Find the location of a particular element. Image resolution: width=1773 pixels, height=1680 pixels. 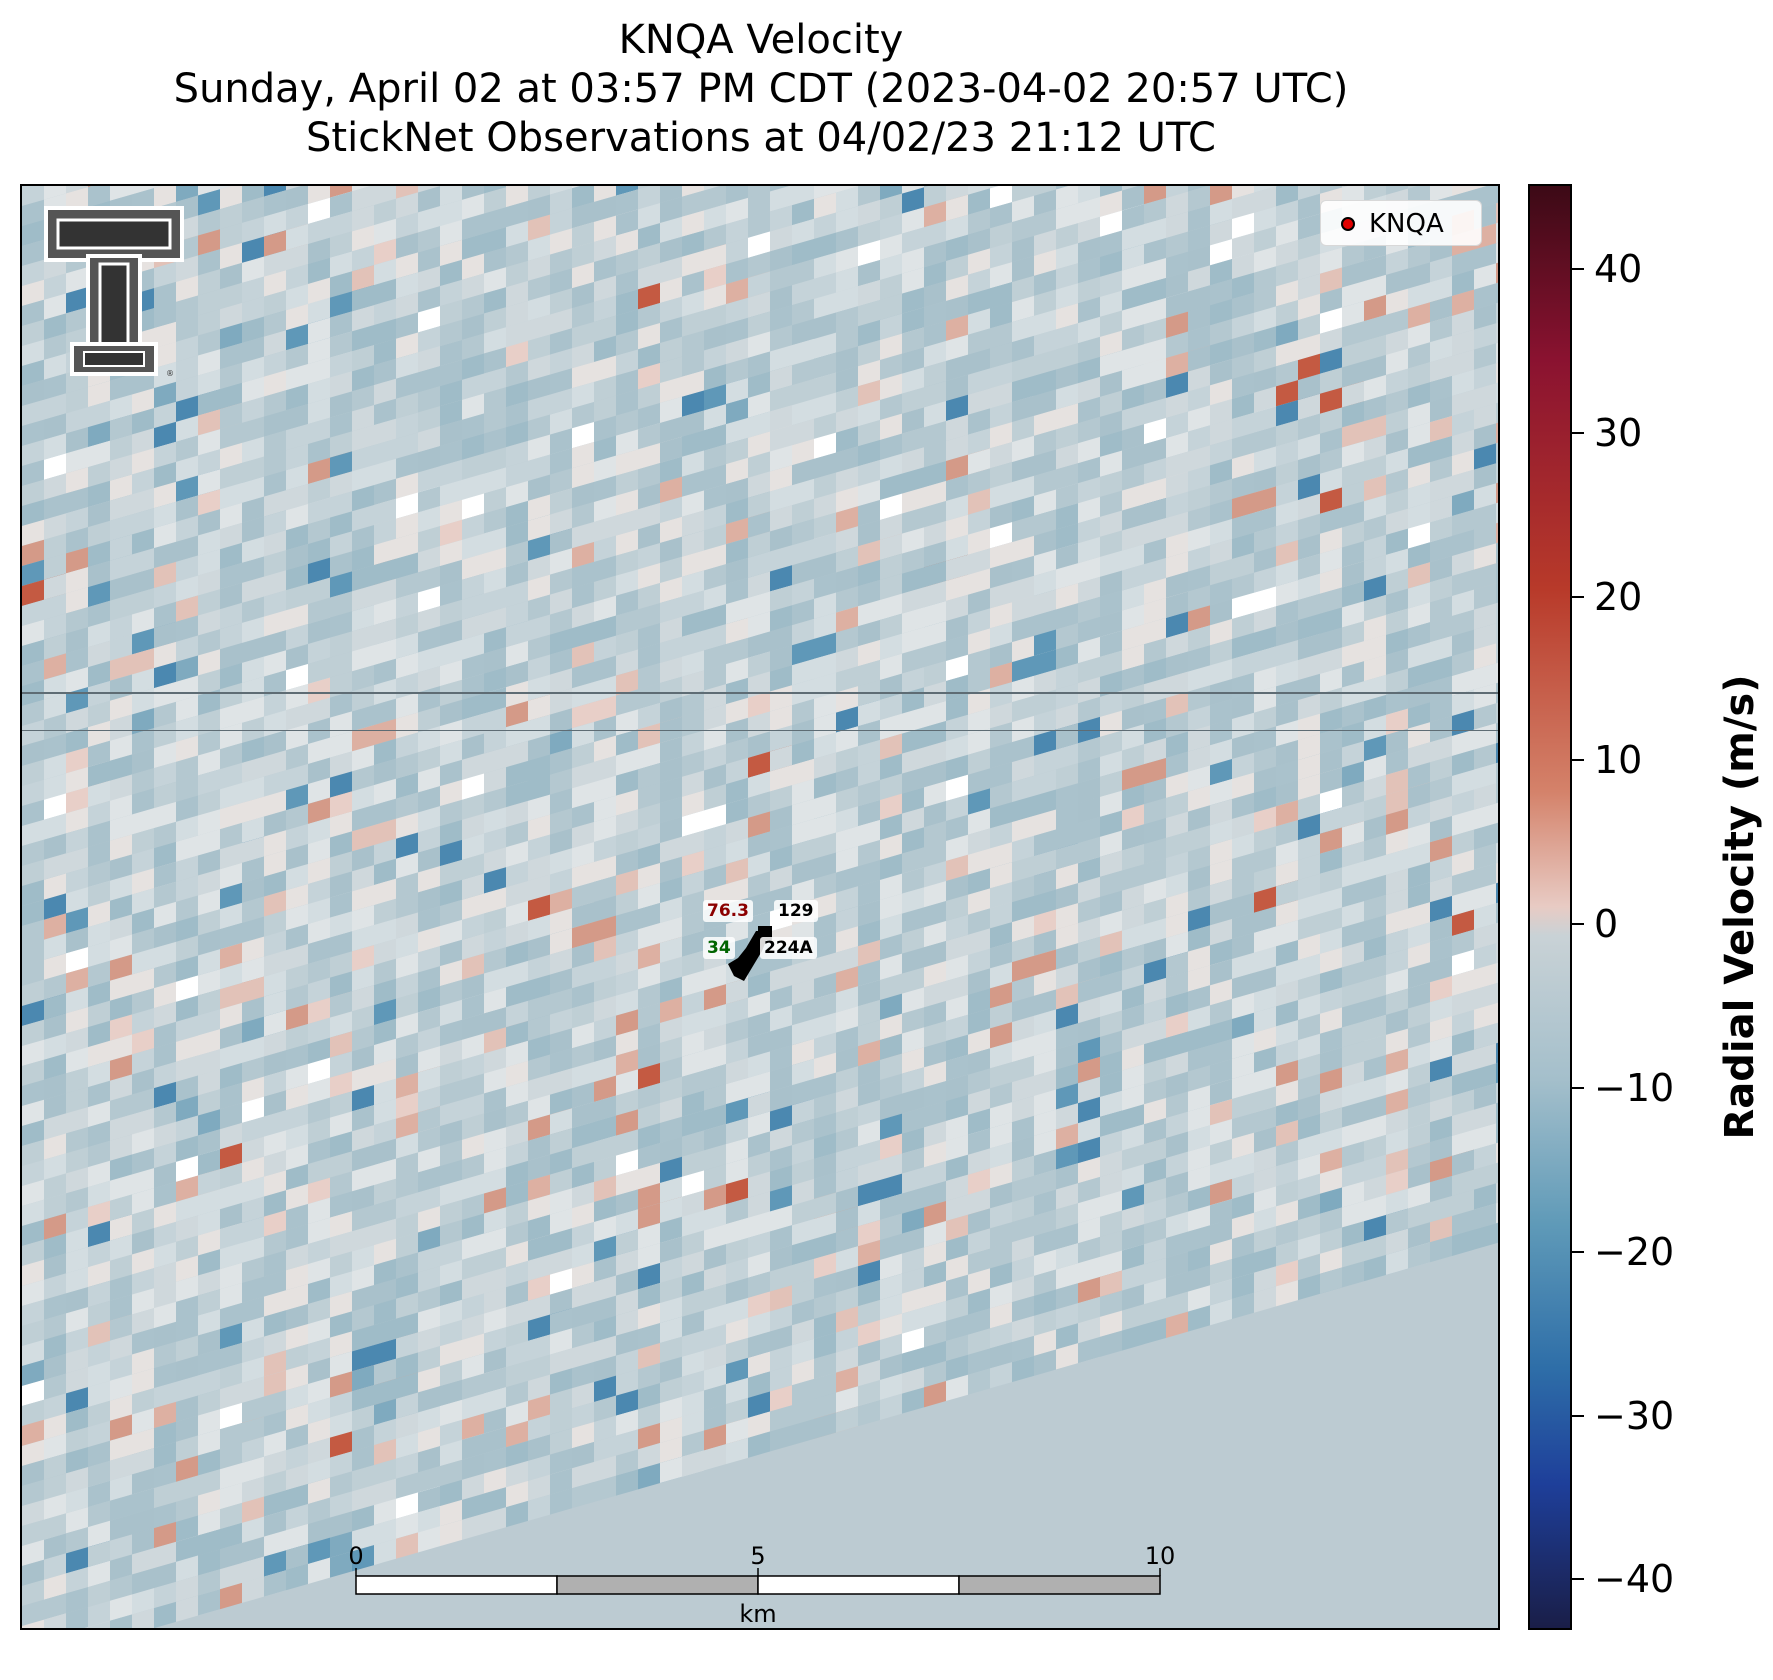

title-line-1: KNQA Velocity is located at coordinates (761, 40).